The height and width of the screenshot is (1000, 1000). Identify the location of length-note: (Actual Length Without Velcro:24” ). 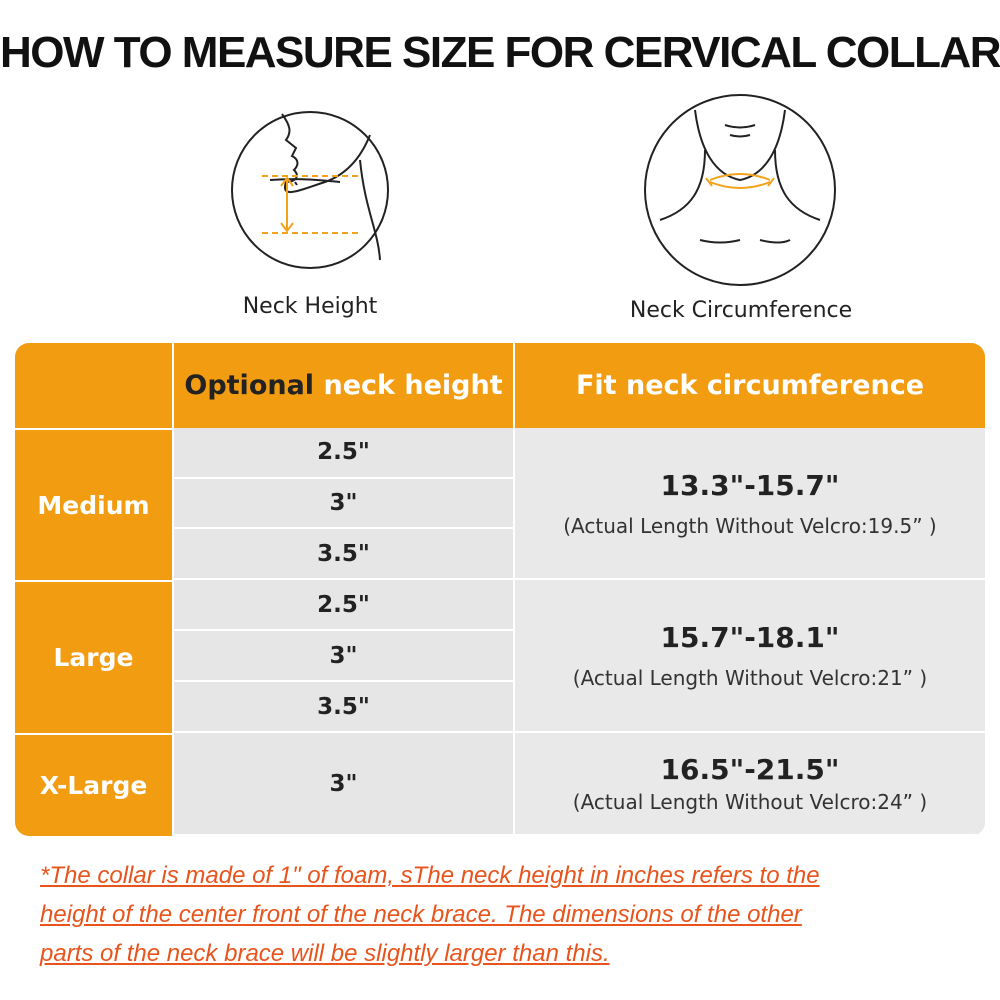
(750, 802).